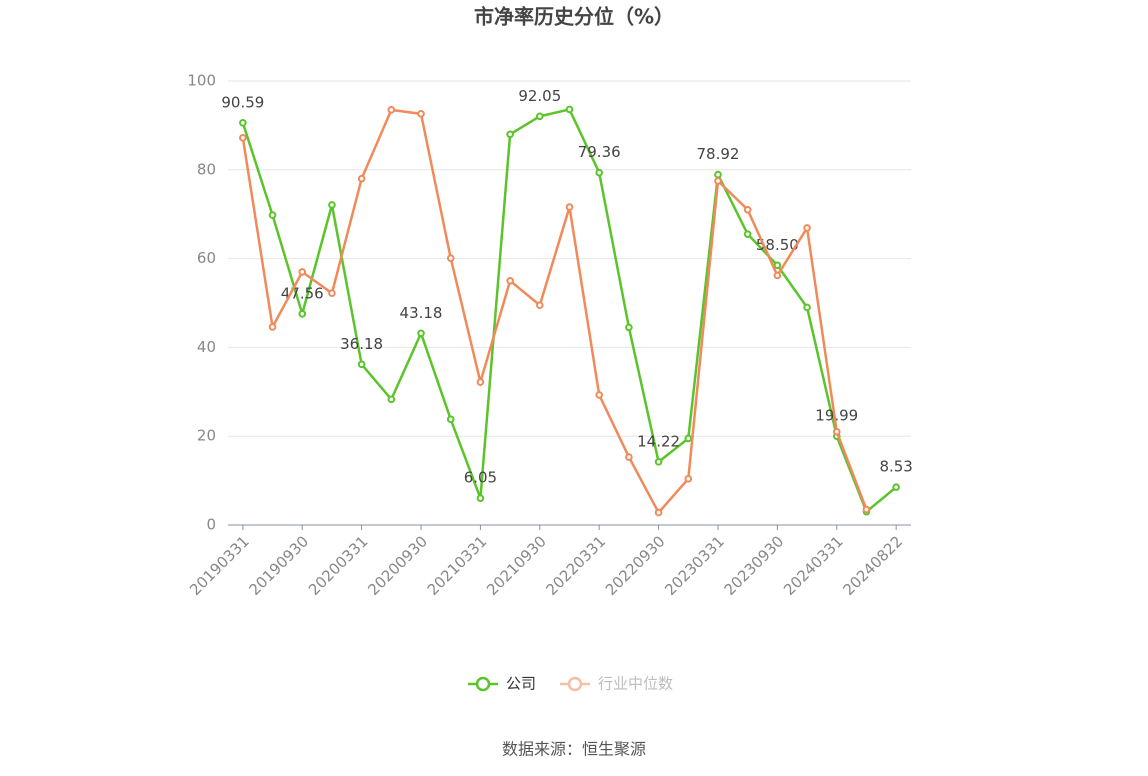 Image resolution: width=1148 pixels, height=776 pixels. What do you see at coordinates (480, 478) in the screenshot?
I see `data-label: 6.05` at bounding box center [480, 478].